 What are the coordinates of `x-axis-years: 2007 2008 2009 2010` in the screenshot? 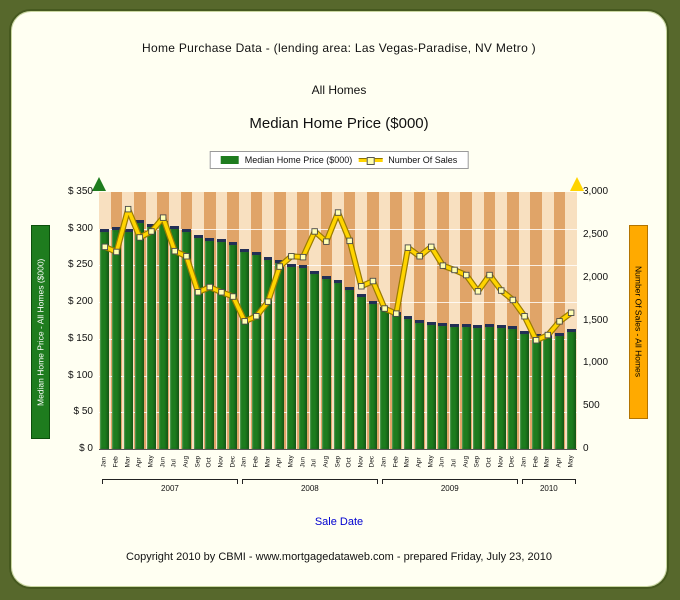 It's located at (338, 490).